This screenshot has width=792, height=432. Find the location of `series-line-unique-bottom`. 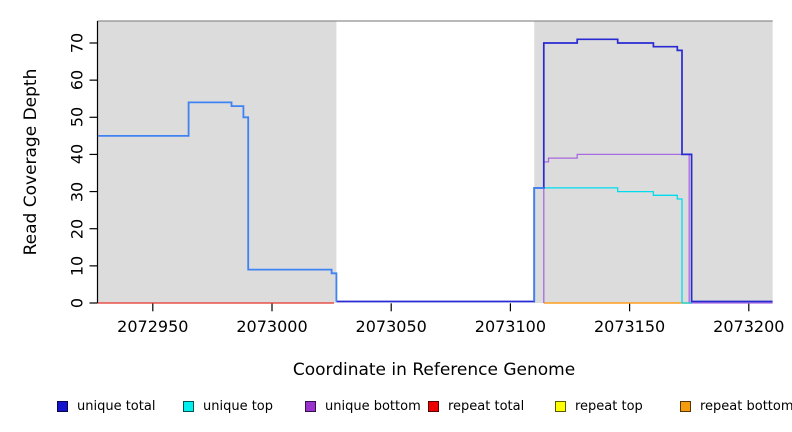

series-line-unique-bottom is located at coordinates (658, 228).